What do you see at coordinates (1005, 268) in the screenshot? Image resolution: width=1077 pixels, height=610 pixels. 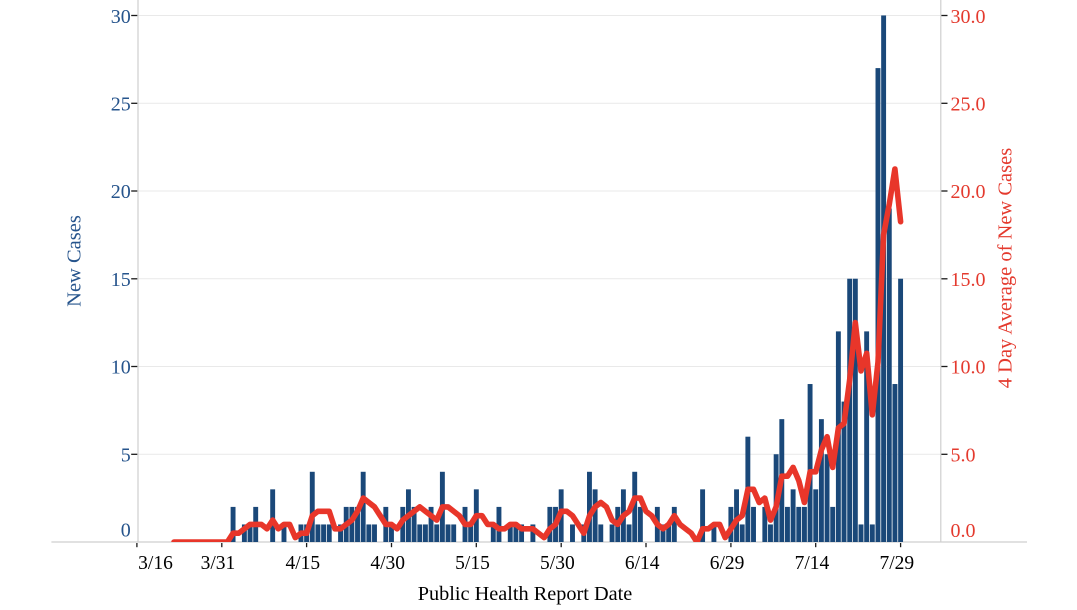 I see `svg-text: 4 Day Average of New Cases` at bounding box center [1005, 268].